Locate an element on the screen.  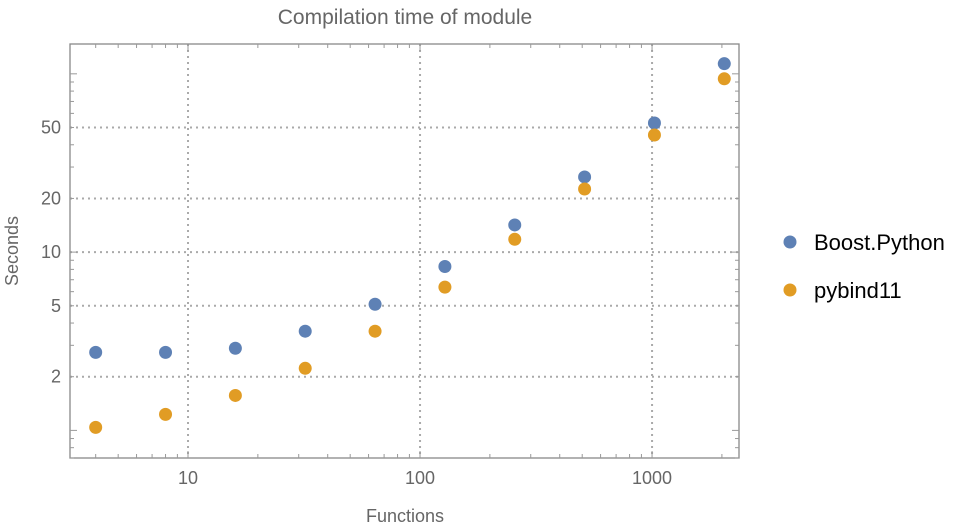
x-tick-label: 10 is located at coordinates (188, 478).